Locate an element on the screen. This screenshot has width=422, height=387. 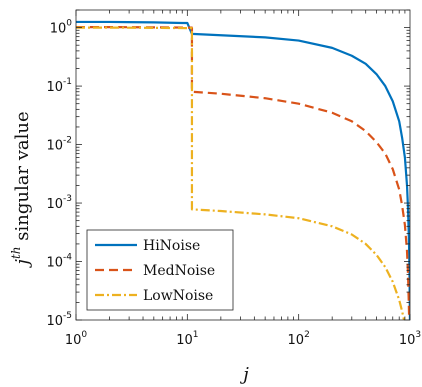
y-tick-label: 10⁻² is located at coordinates (59, 145).